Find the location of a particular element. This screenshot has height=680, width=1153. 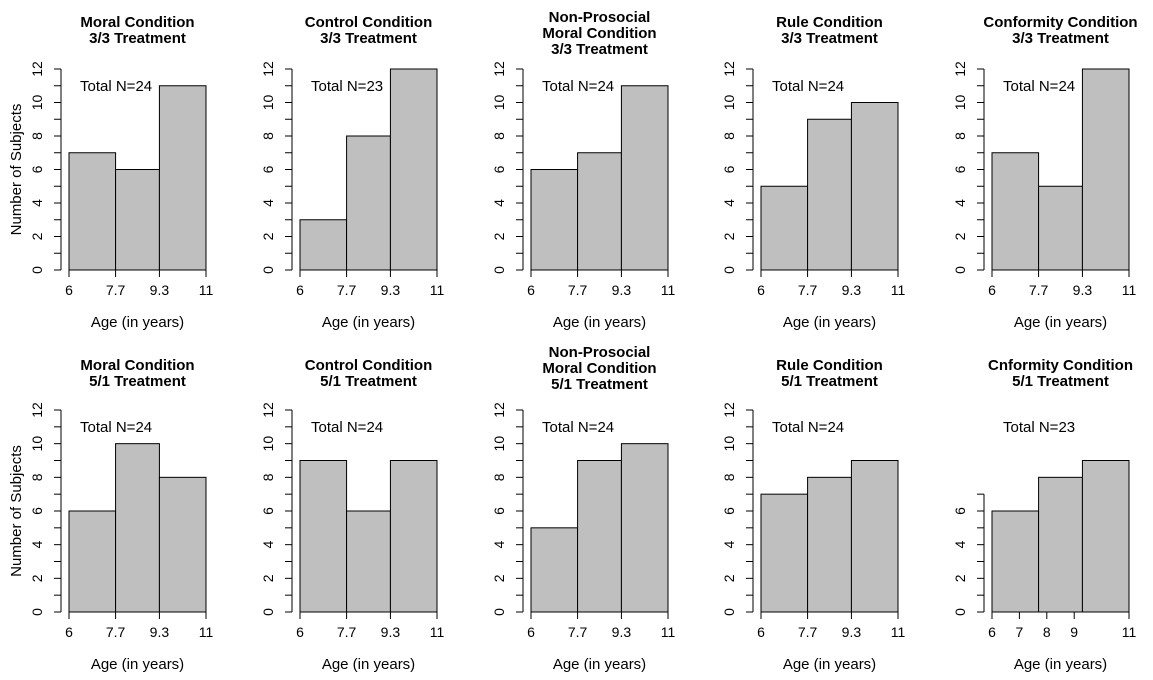

y-tick-label: 10 is located at coordinates (37, 103).